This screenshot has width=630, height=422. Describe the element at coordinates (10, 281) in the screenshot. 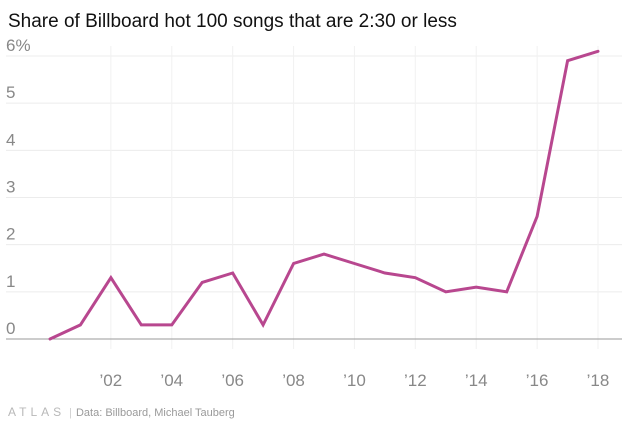

I see `y-tick-label: 1` at that location.